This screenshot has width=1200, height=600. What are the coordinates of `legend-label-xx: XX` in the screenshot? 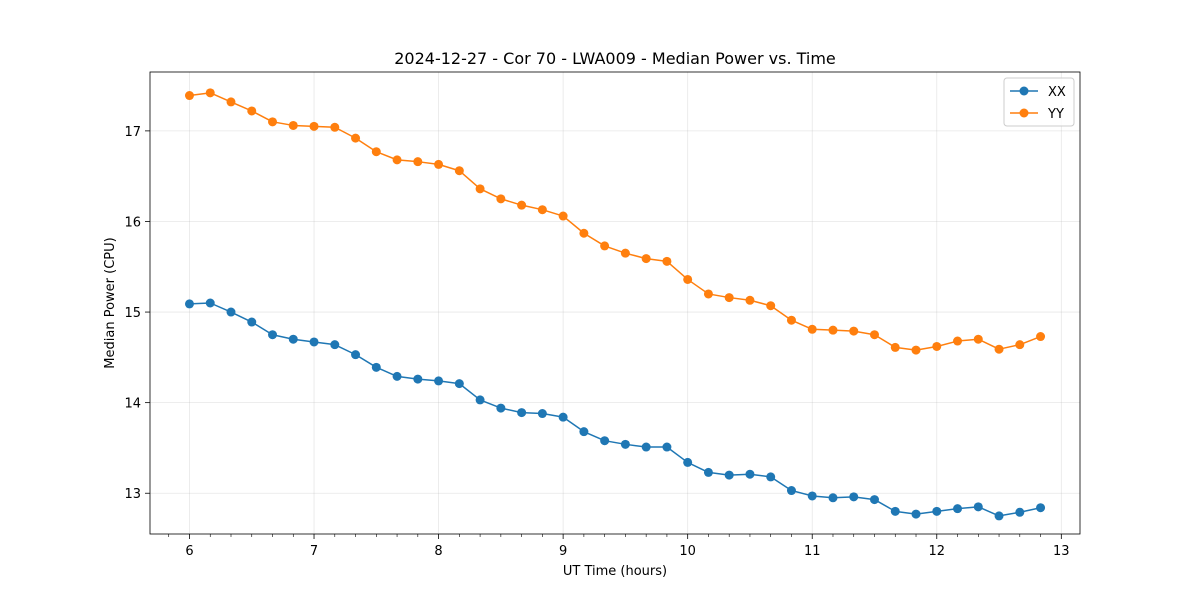 It's located at (1057, 92).